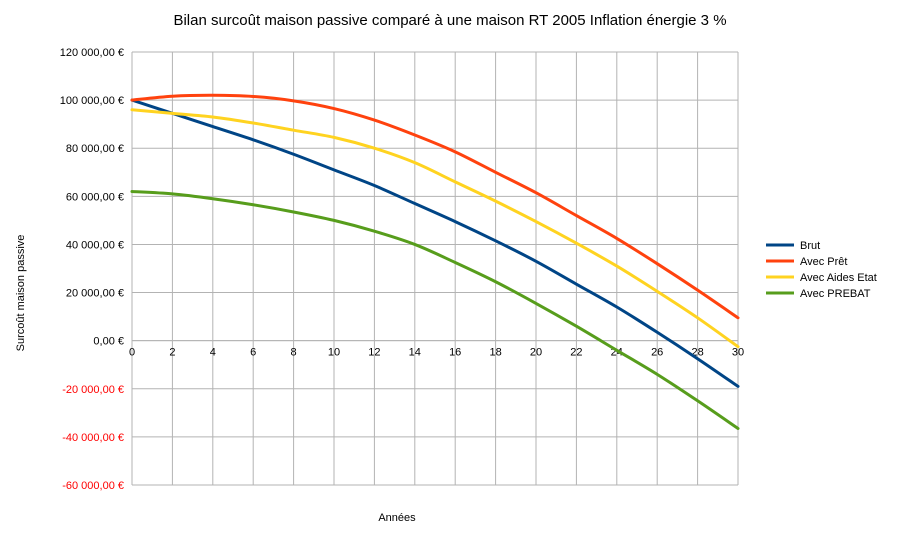 Image resolution: width=900 pixels, height=535 pixels. I want to click on x-tick-label: 12, so click(374, 353).